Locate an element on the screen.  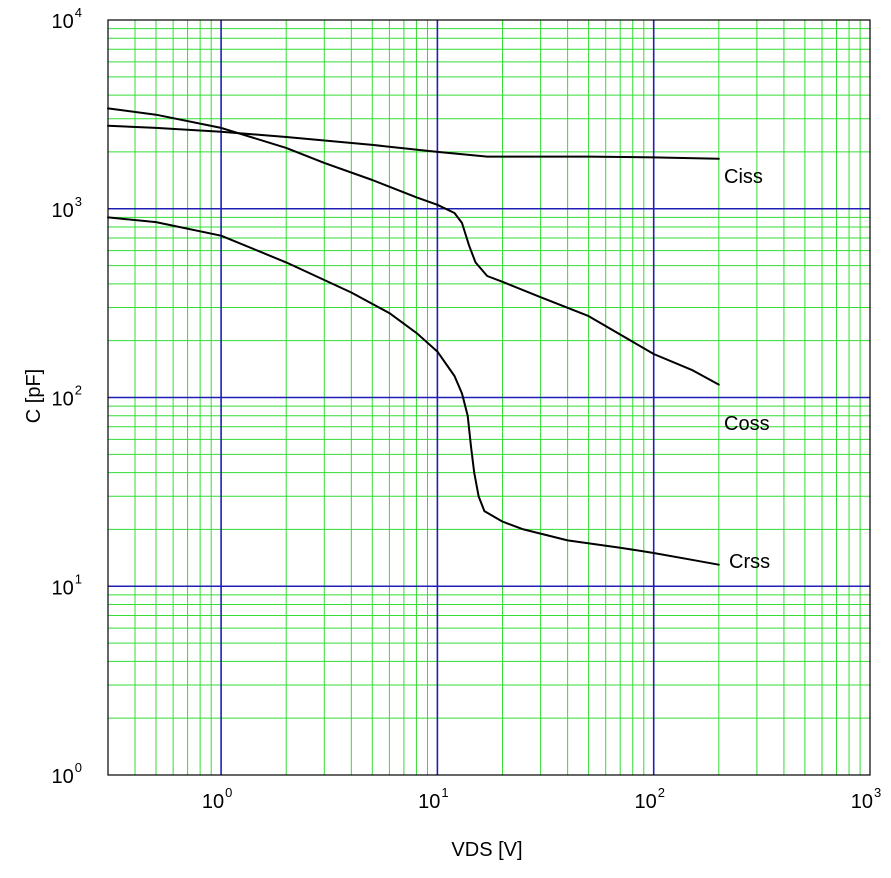
x-tick-label: 10³ is located at coordinates (866, 799).